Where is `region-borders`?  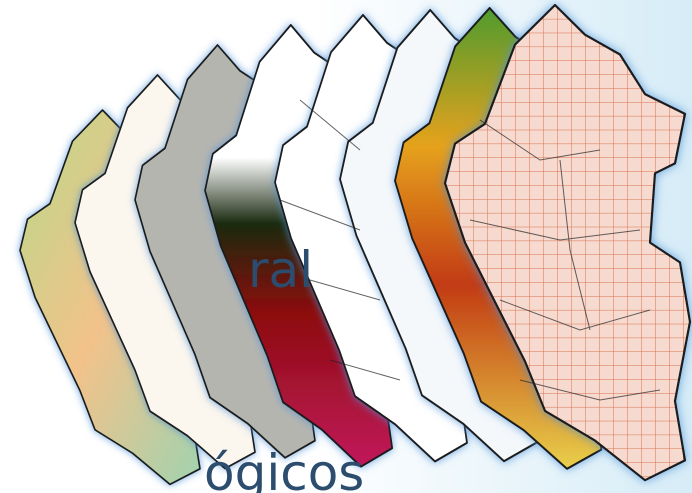 region-borders is located at coordinates (340, 240).